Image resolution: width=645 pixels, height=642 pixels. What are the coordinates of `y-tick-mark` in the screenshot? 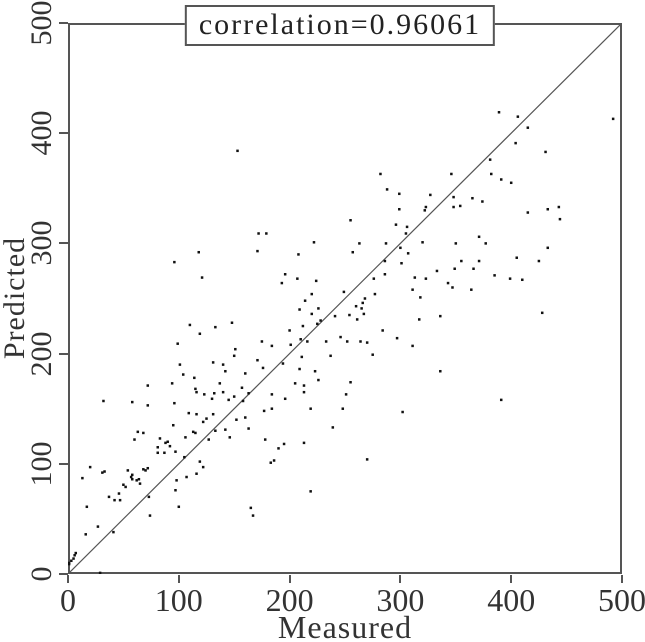 It's located at (63, 463).